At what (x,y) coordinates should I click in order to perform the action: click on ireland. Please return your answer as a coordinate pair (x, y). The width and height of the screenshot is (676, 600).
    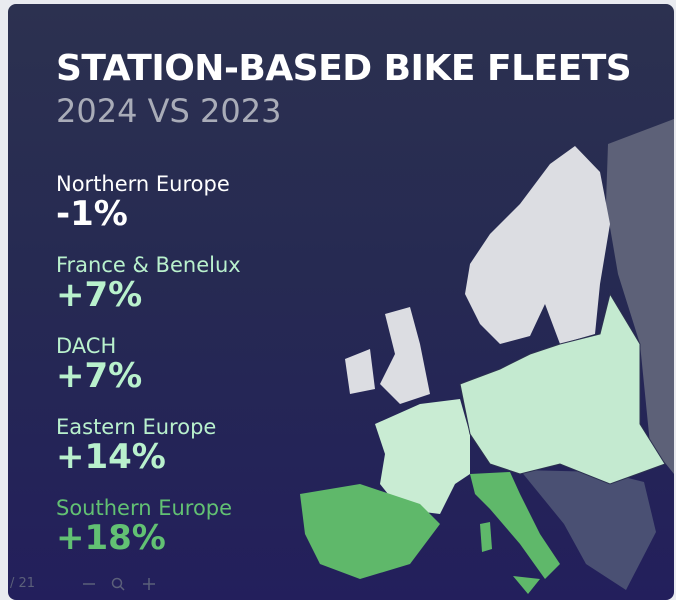
    Looking at the image, I should click on (360, 371).